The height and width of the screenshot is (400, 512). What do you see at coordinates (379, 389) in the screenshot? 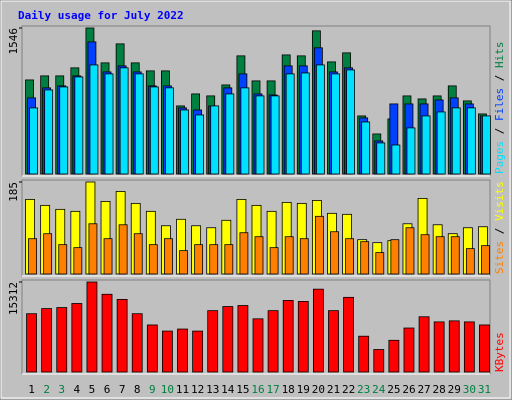
I see `x-tick-label: 24` at bounding box center [379, 389].